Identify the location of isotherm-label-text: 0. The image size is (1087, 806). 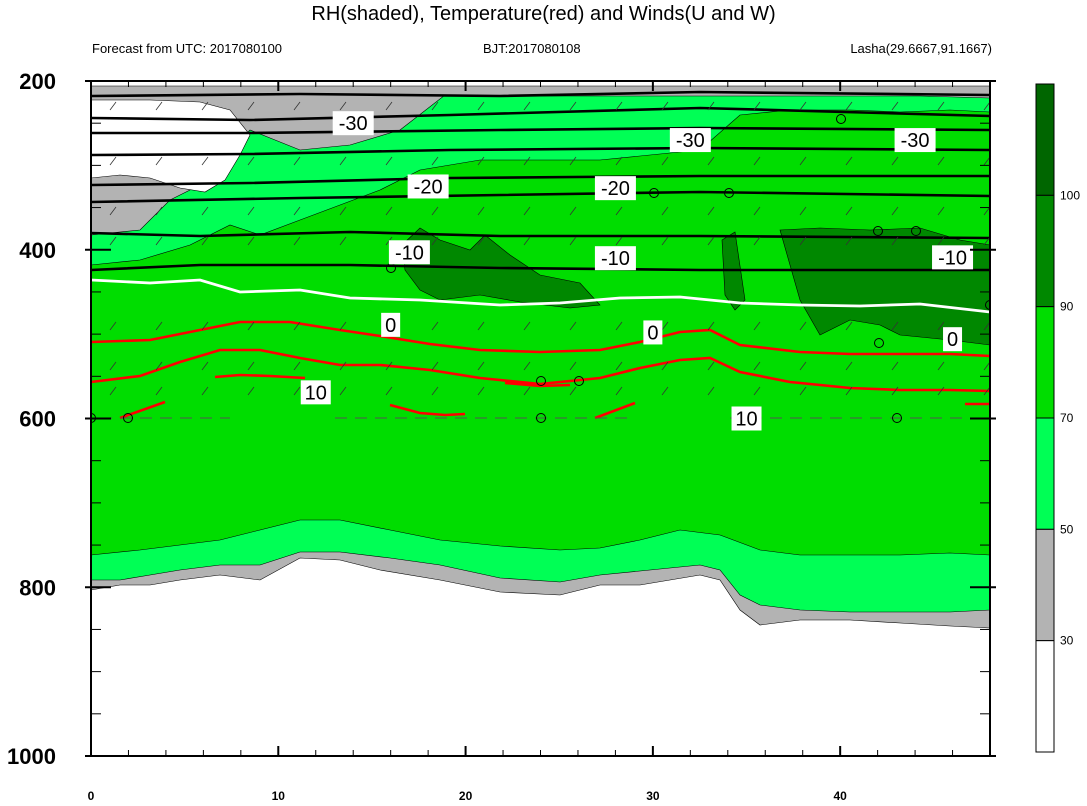
(652, 333).